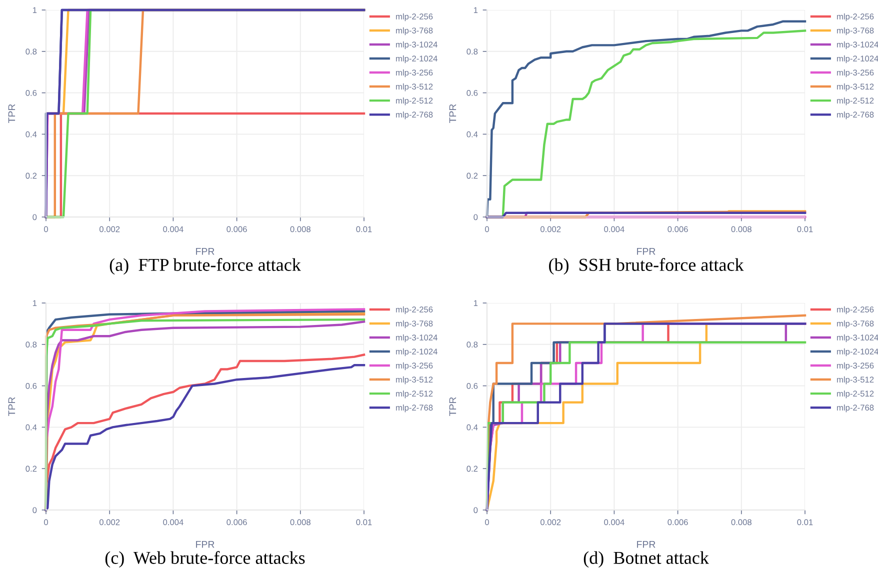 Image resolution: width=878 pixels, height=582 pixels. I want to click on text: (b) SSH brute-force attack, so click(646, 266).